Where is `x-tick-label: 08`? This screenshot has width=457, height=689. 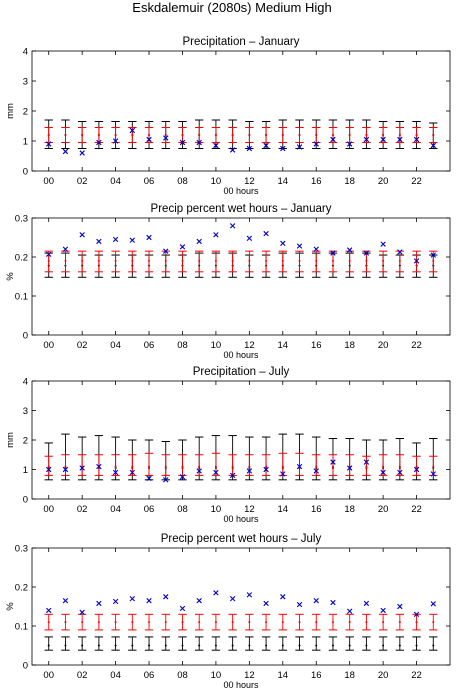
x-tick-label: 08 is located at coordinates (182, 345).